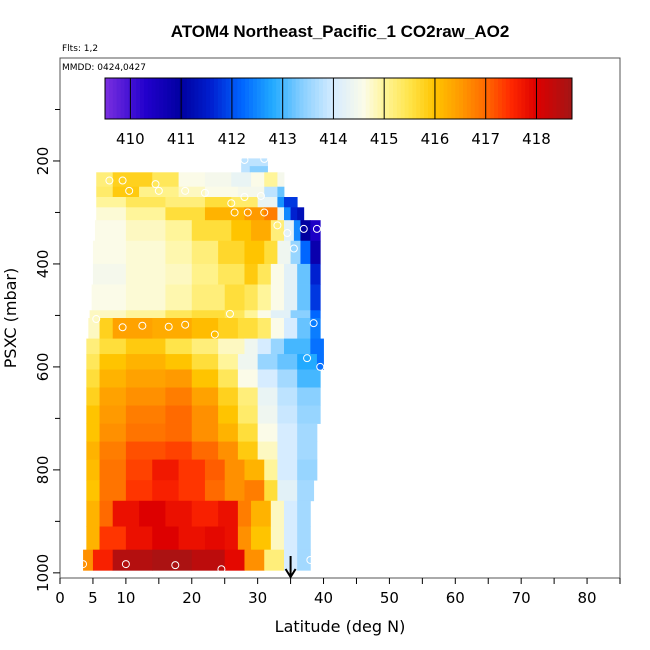  I want to click on colorbar-tick-label: 413, so click(282, 139).